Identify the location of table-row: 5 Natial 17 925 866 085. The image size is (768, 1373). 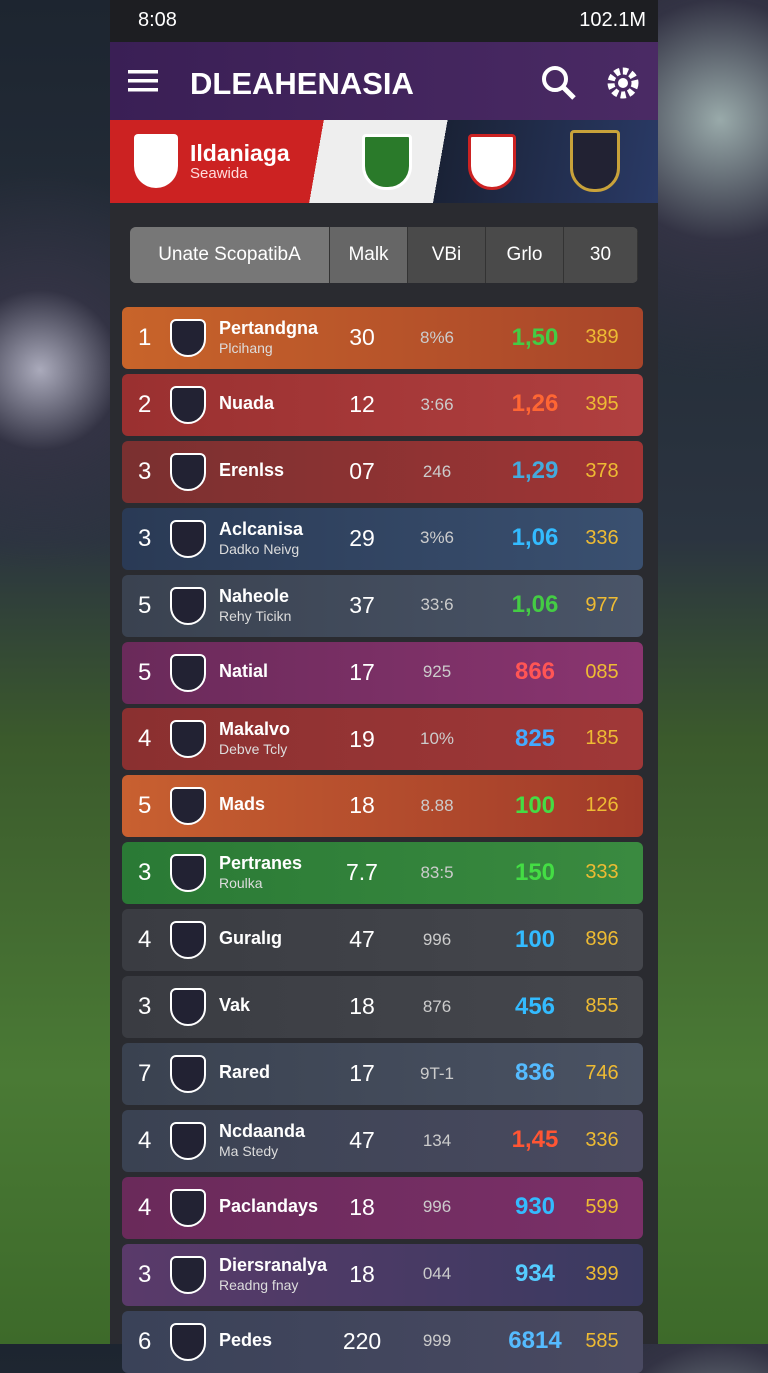
(382, 672).